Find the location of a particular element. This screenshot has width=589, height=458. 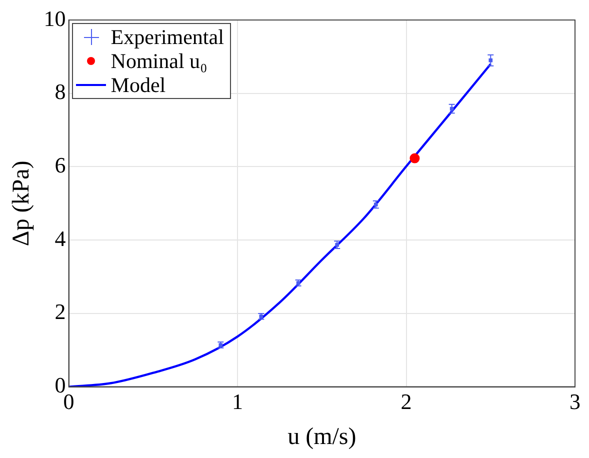

y-tick-label: 2 is located at coordinates (60, 311).